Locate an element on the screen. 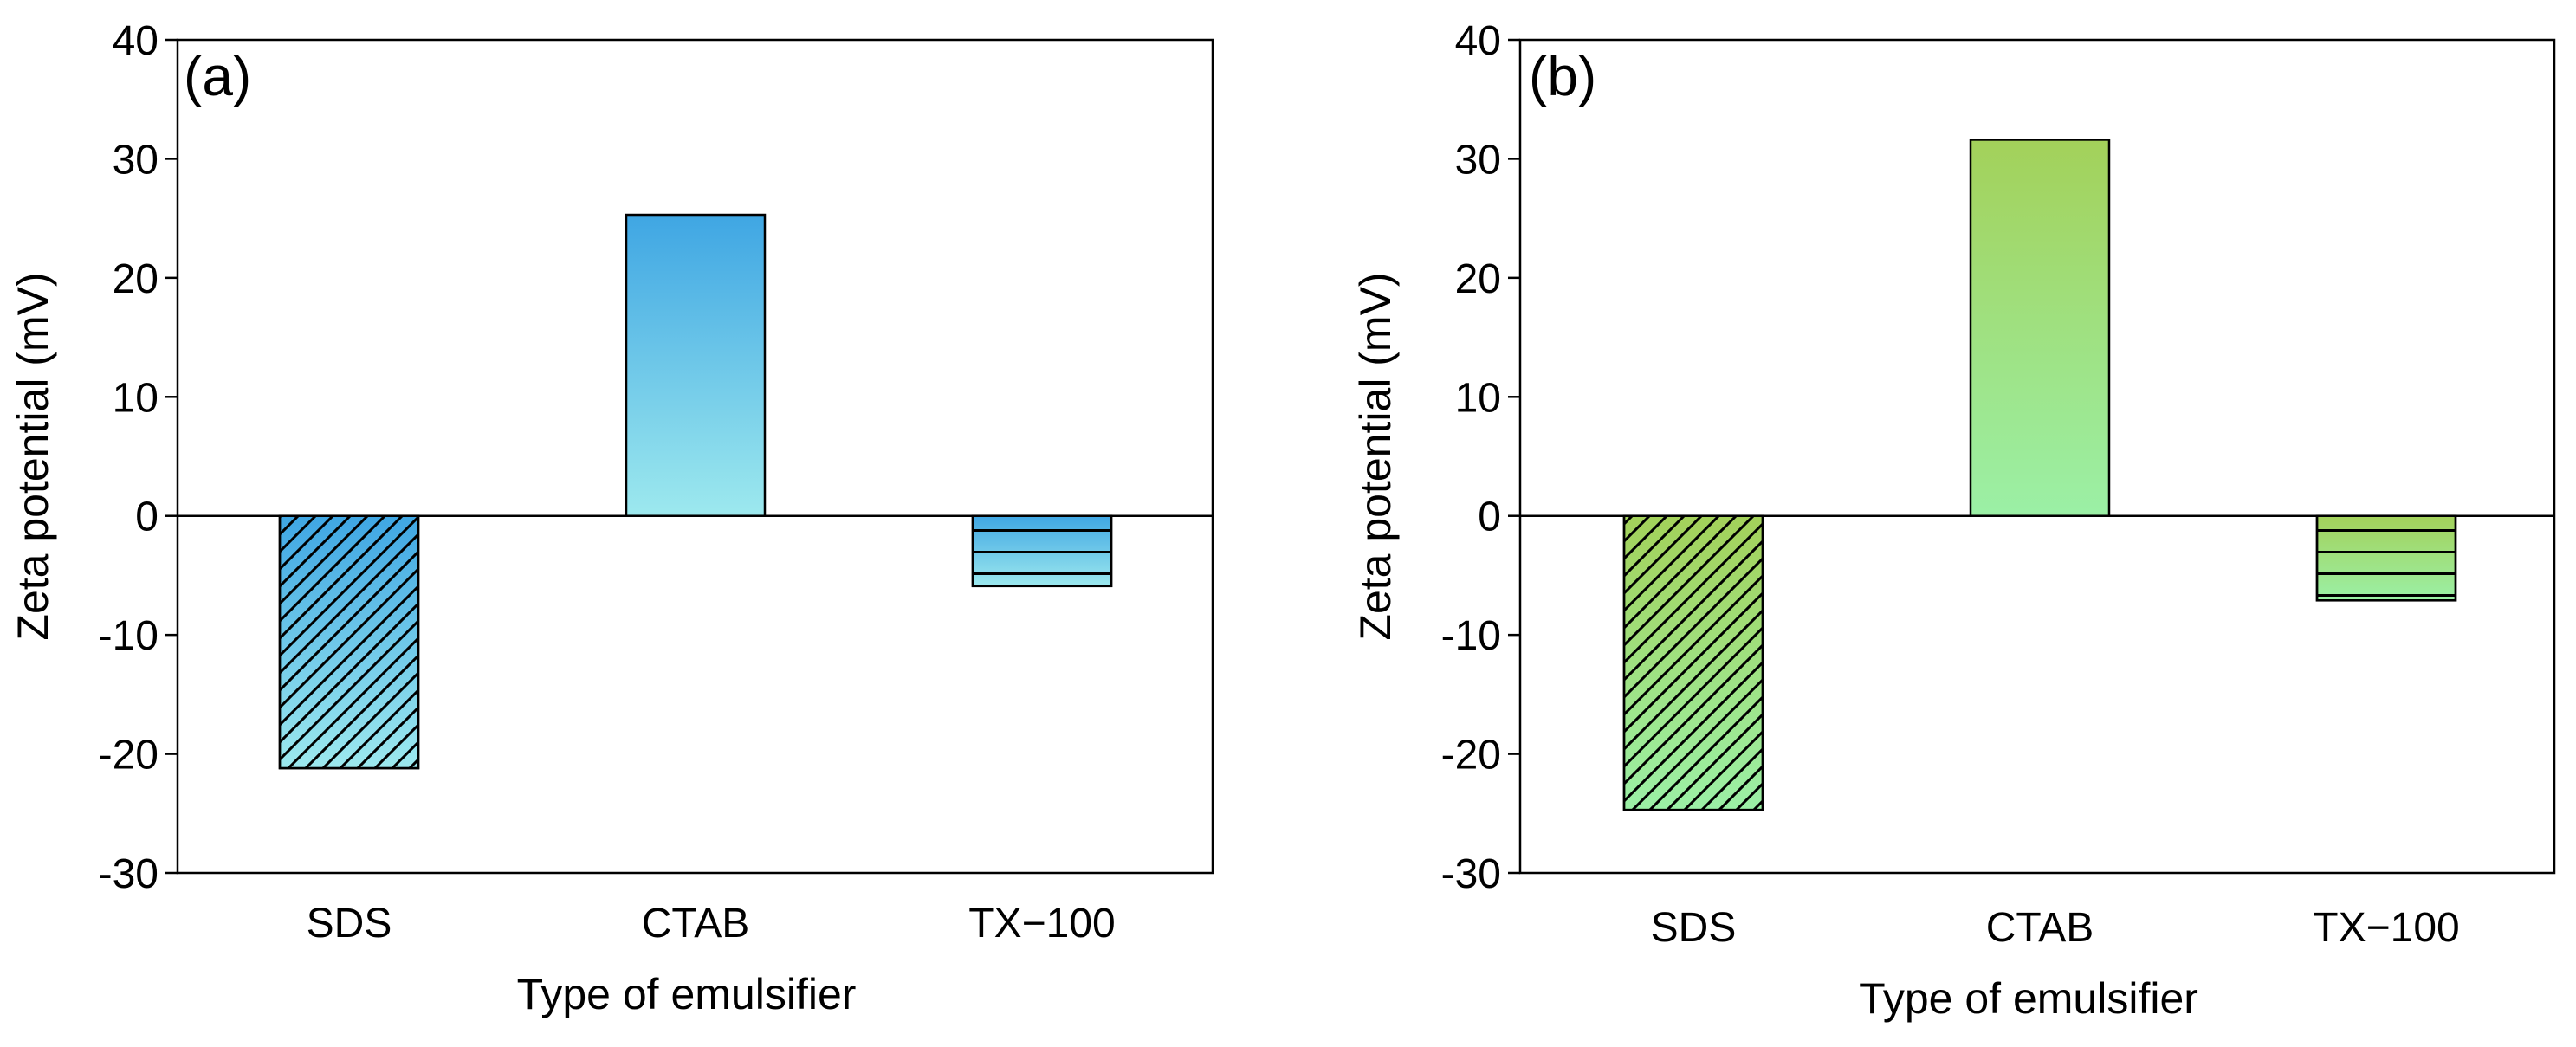  panel-label: (a) is located at coordinates (217, 76).